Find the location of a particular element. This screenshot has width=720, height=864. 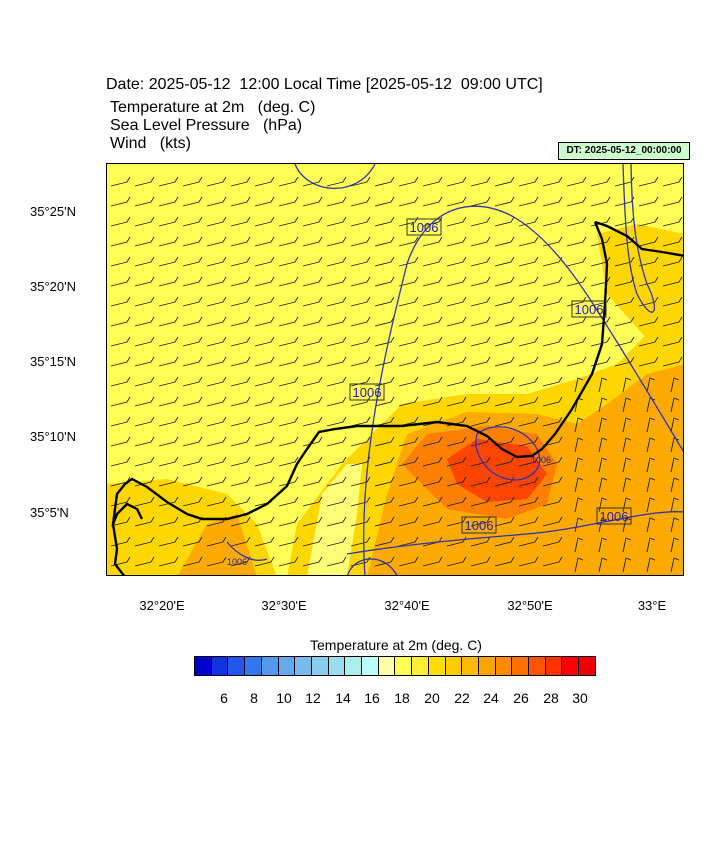

coastline-cape is located at coordinates (127, 513).